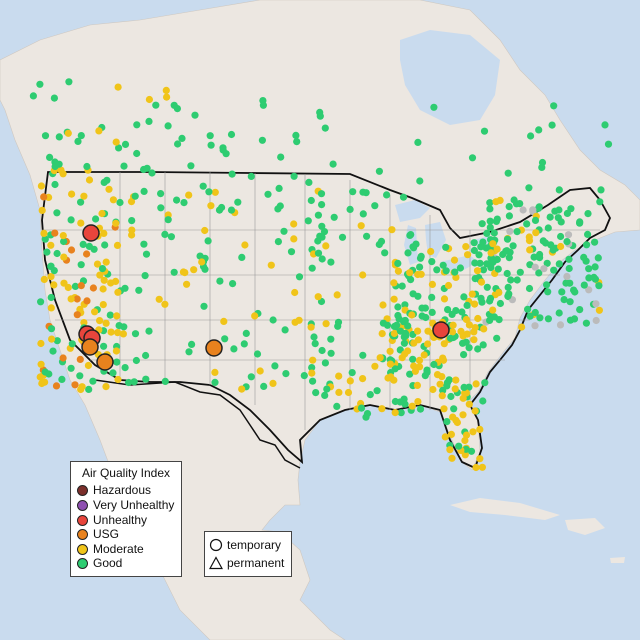 This screenshot has width=640, height=640. Describe the element at coordinates (617, 560) in the screenshot. I see `puerto-rico` at that location.